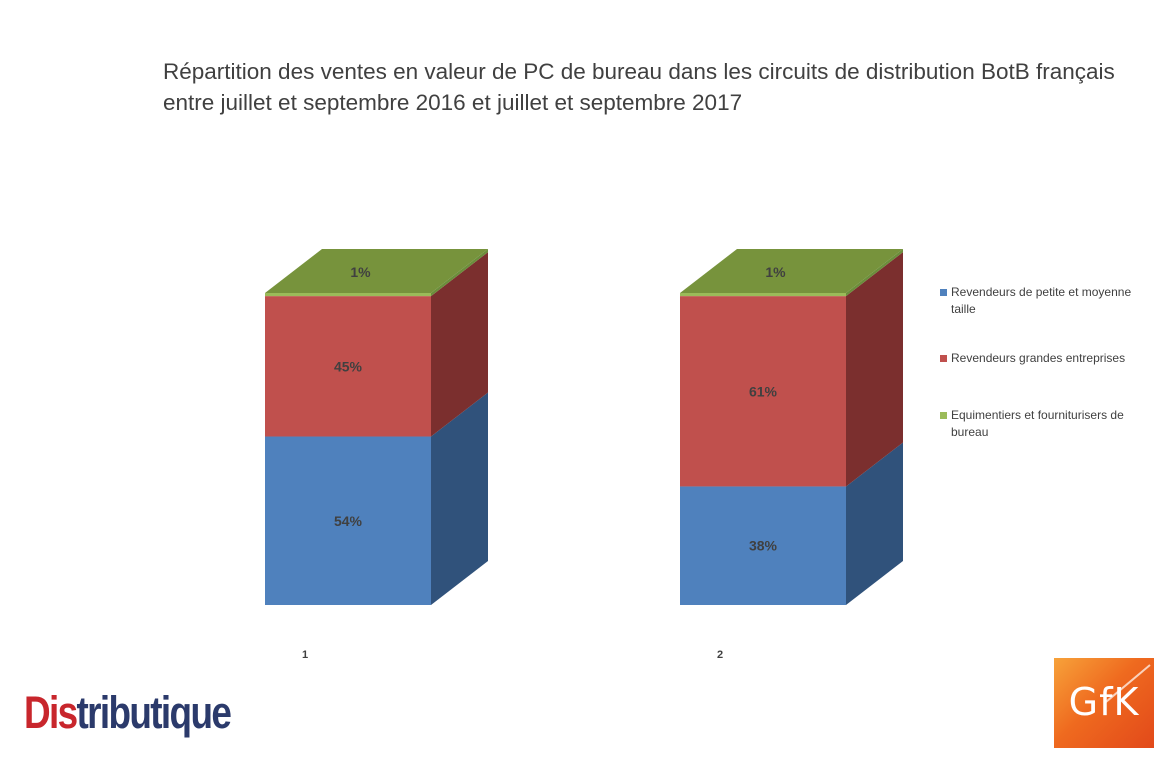 This screenshot has width=1162, height=757. I want to click on legend-item-enterprise-resellers: Revendeurs grandes entreprises, so click(1046, 358).